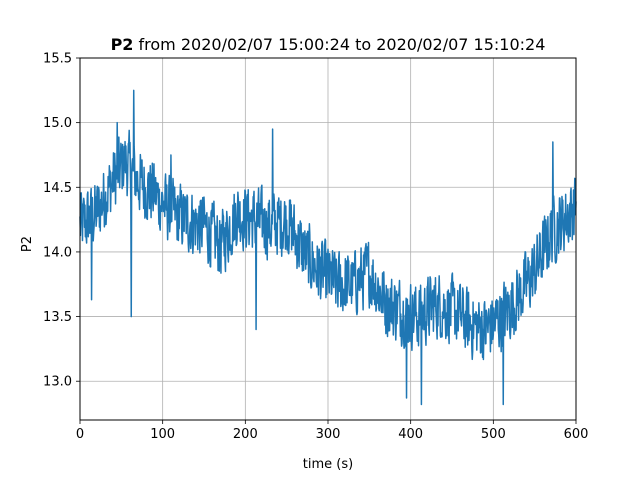 The height and width of the screenshot is (480, 640). What do you see at coordinates (410, 434) in the screenshot?
I see `x-tick-label: 400` at bounding box center [410, 434].